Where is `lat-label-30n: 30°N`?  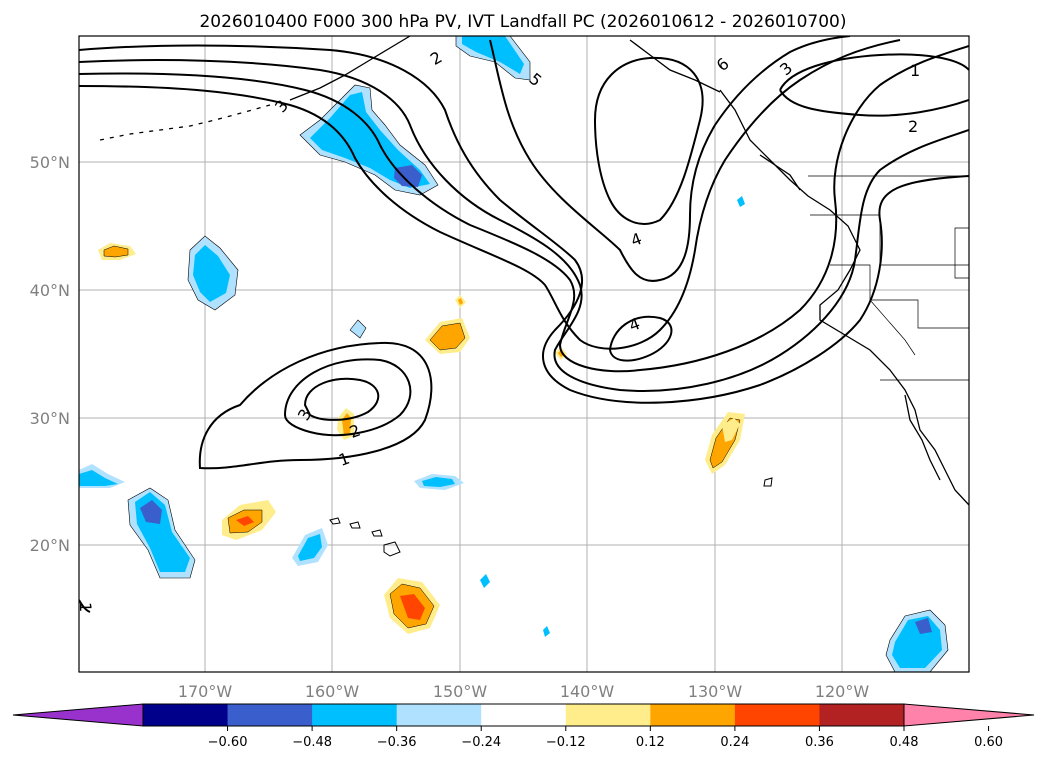
lat-label-30n: 30°N is located at coordinates (50, 418).